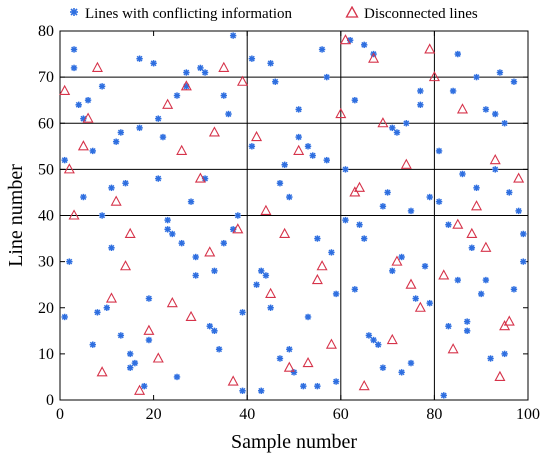 The image size is (550, 459). Describe the element at coordinates (434, 414) in the screenshot. I see `x-tick-label: 80` at that location.